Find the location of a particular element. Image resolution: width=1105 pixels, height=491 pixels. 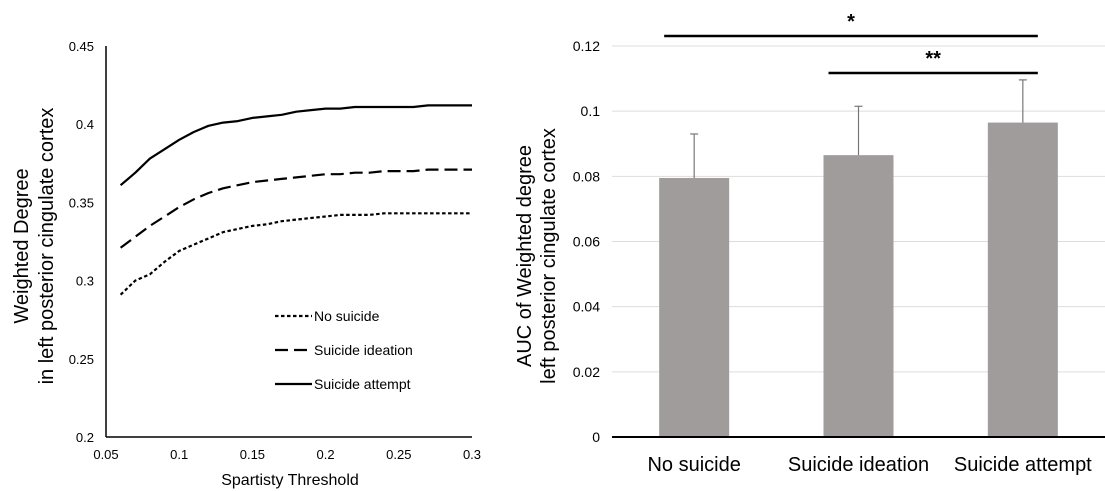

line-chart-x-tick-label: 0.25 is located at coordinates (398, 454).